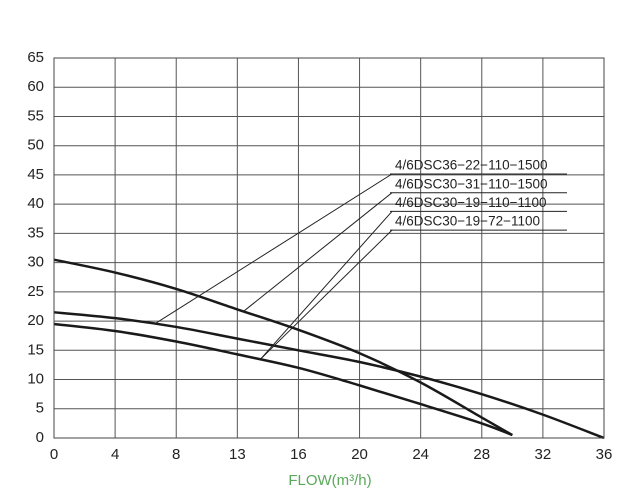 The height and width of the screenshot is (492, 635). What do you see at coordinates (481, 454) in the screenshot?
I see `x-tick-label: 28` at bounding box center [481, 454].